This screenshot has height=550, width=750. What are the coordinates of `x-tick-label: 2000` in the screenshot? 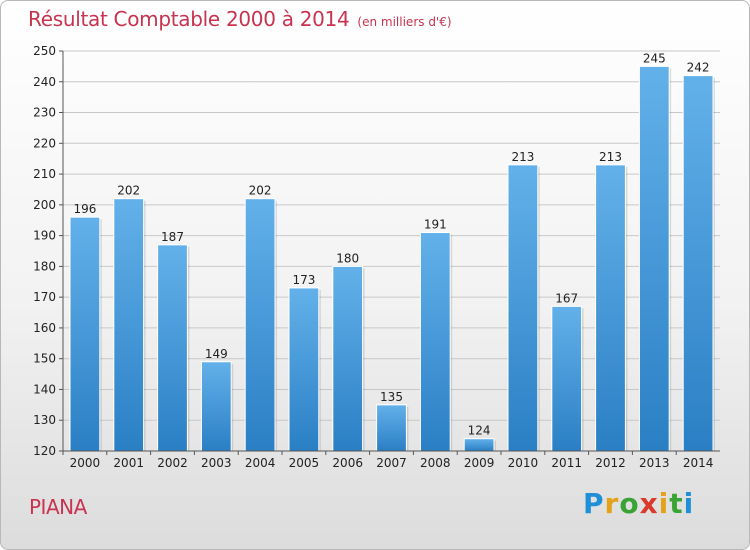 It's located at (85, 463).